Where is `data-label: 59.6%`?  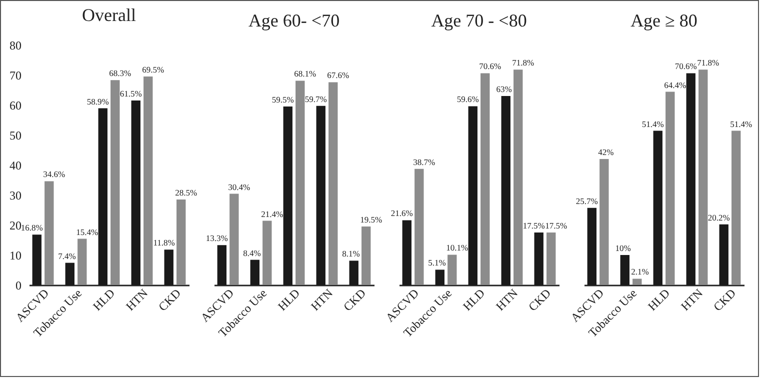 data-label: 59.6% is located at coordinates (467, 99).